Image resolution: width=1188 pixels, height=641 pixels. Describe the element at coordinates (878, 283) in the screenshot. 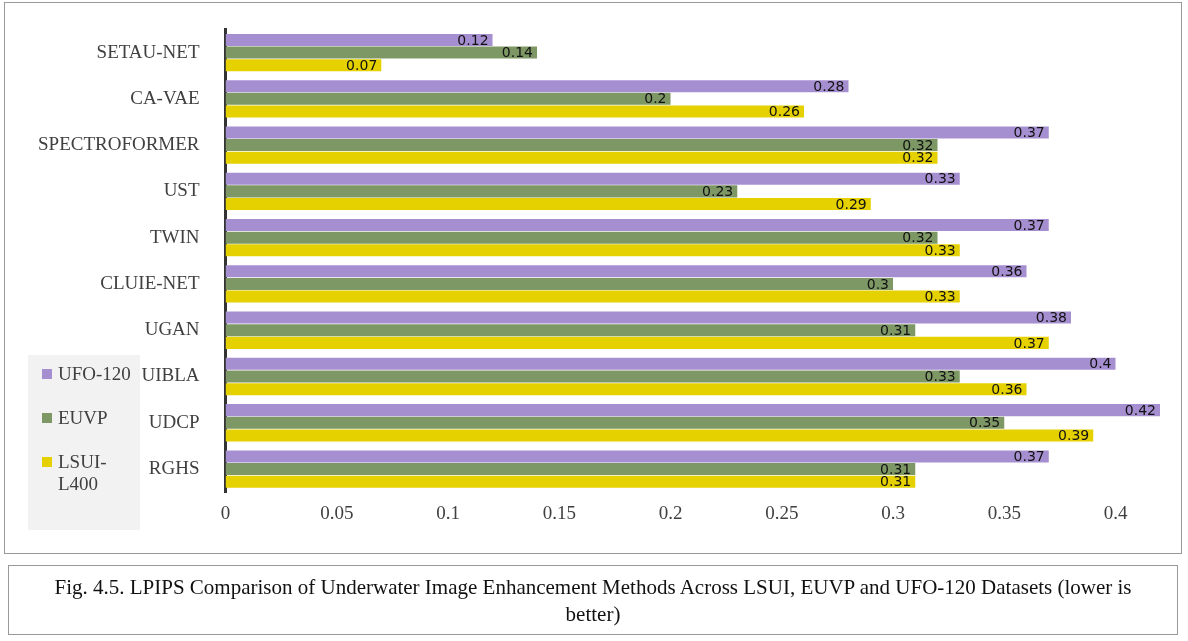

I see `data-label: 0.3` at that location.